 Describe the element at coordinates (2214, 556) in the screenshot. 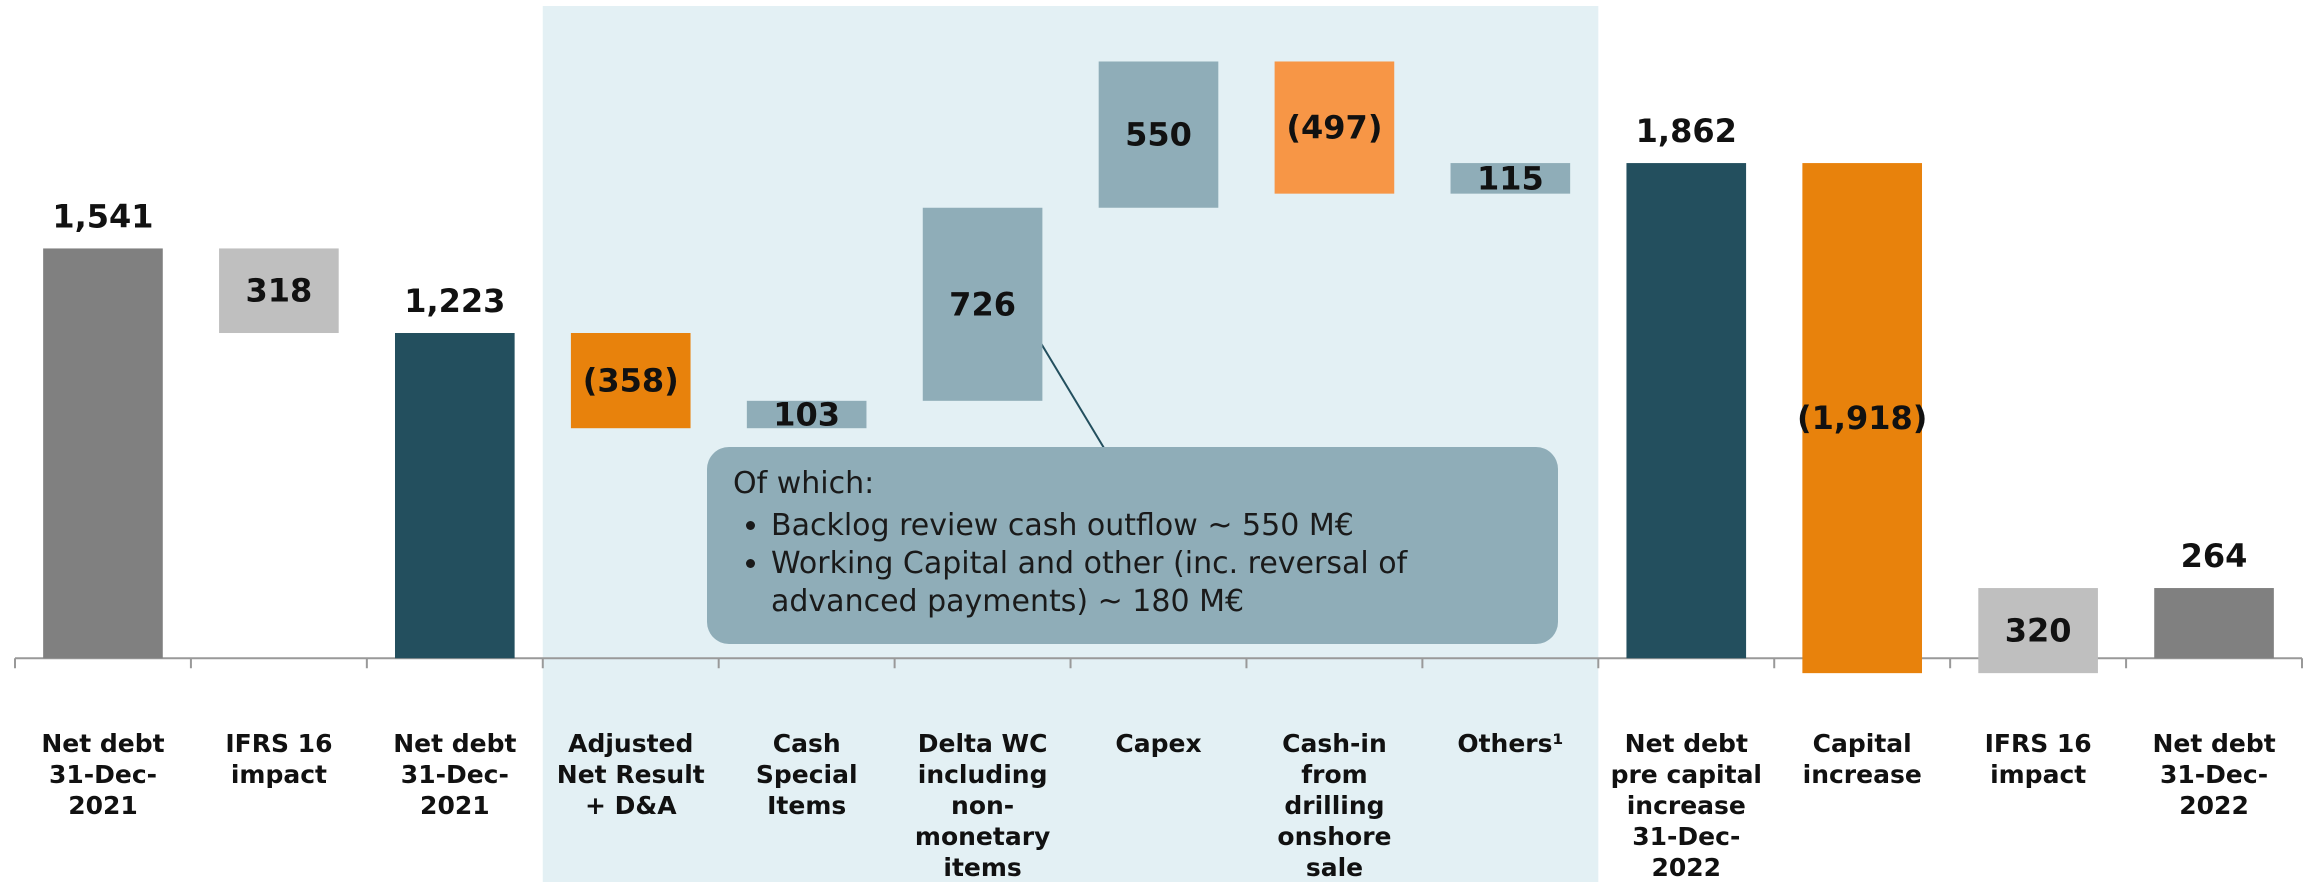

I see `value-label: 264` at that location.